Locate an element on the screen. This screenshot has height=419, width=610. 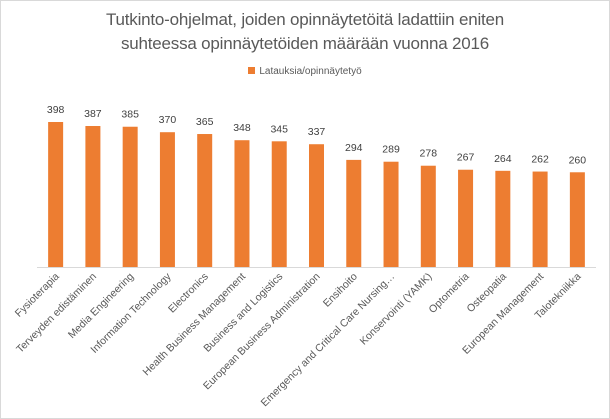
data-label-11: 278 is located at coordinates (429, 154).